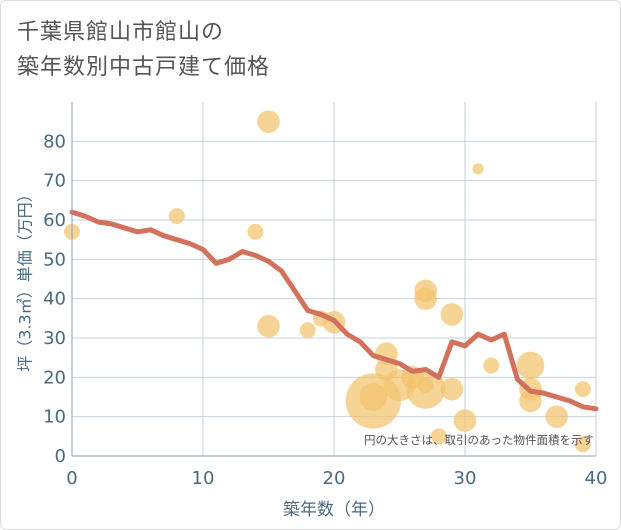  Describe the element at coordinates (121, 32) in the screenshot. I see `chart-title-line-1: 千葉県館山市館山の` at that location.